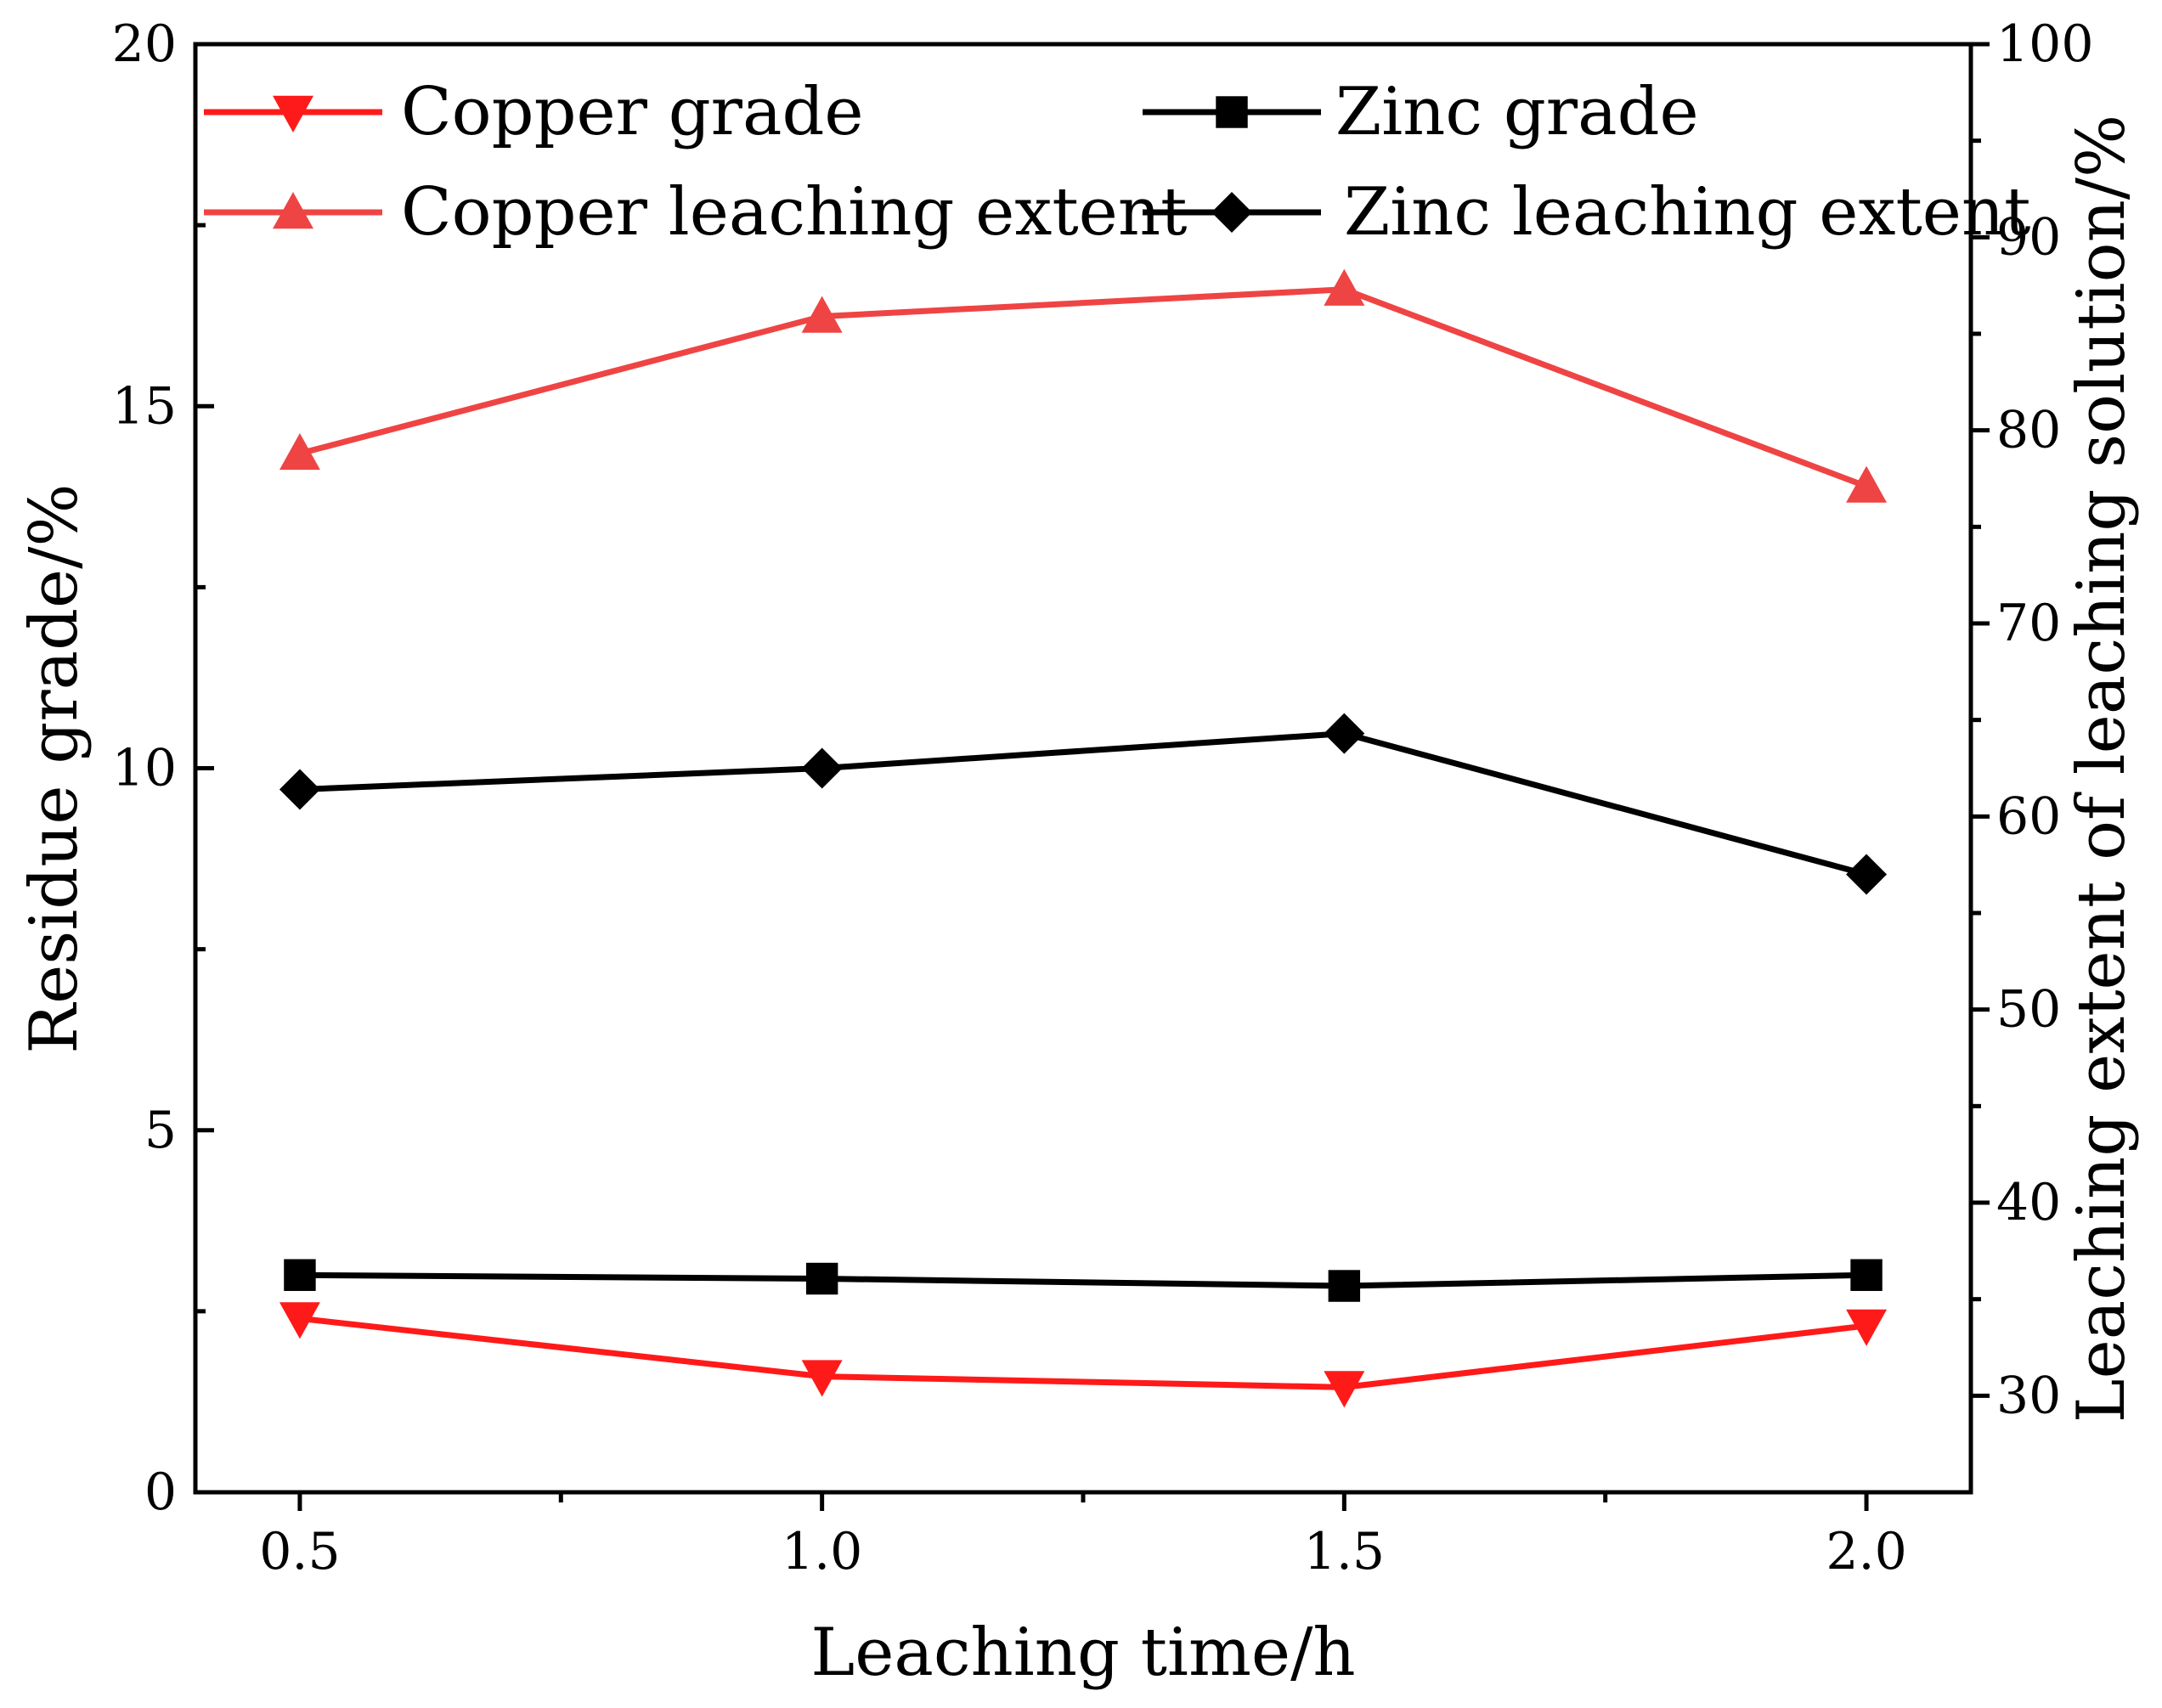  What do you see at coordinates (2028, 1010) in the screenshot?
I see `y-right-tick-label: 50` at bounding box center [2028, 1010].